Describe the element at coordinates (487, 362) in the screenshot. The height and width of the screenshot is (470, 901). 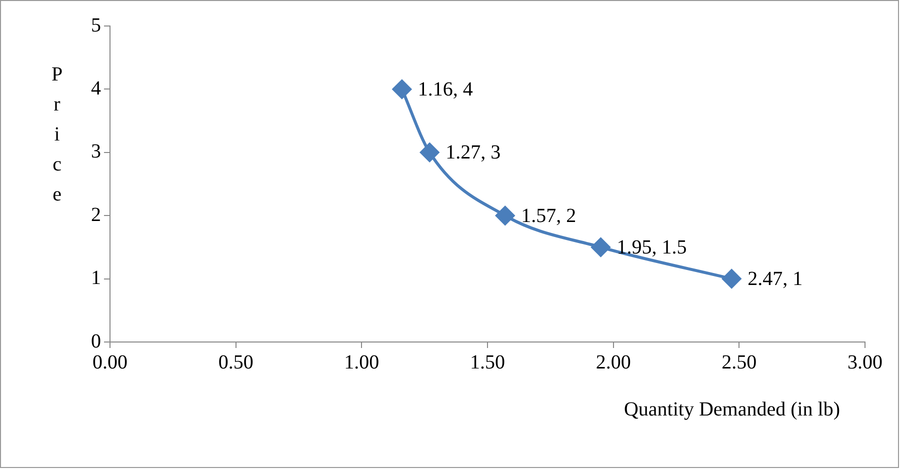
I see `x-tick-label: 1.50` at that location.